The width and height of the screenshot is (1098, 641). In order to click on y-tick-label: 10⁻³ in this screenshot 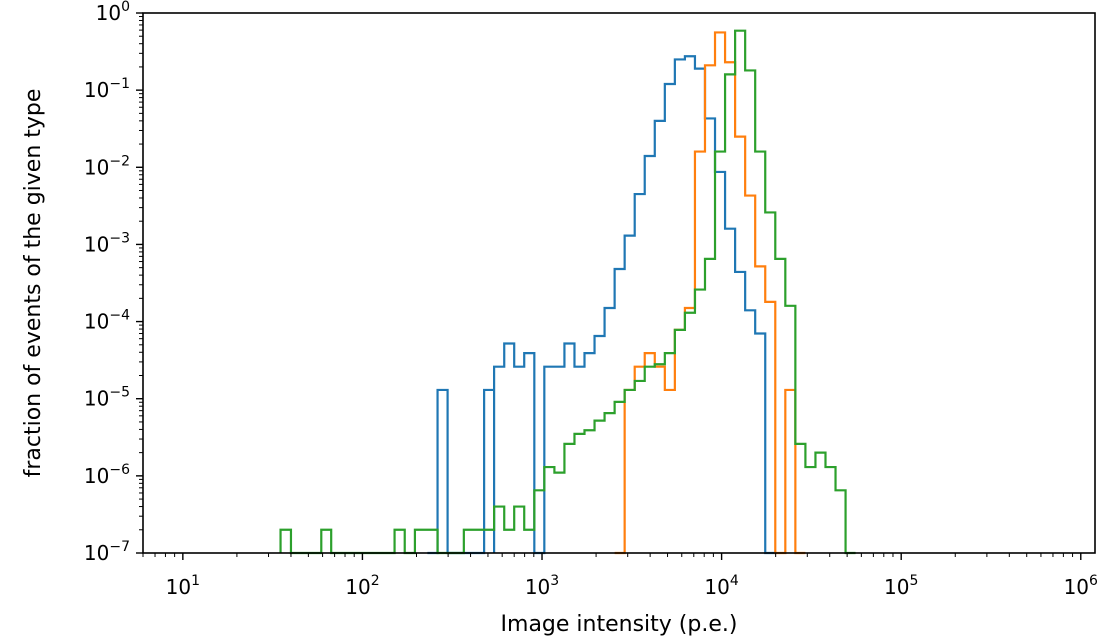, I will do `click(107, 243)`.